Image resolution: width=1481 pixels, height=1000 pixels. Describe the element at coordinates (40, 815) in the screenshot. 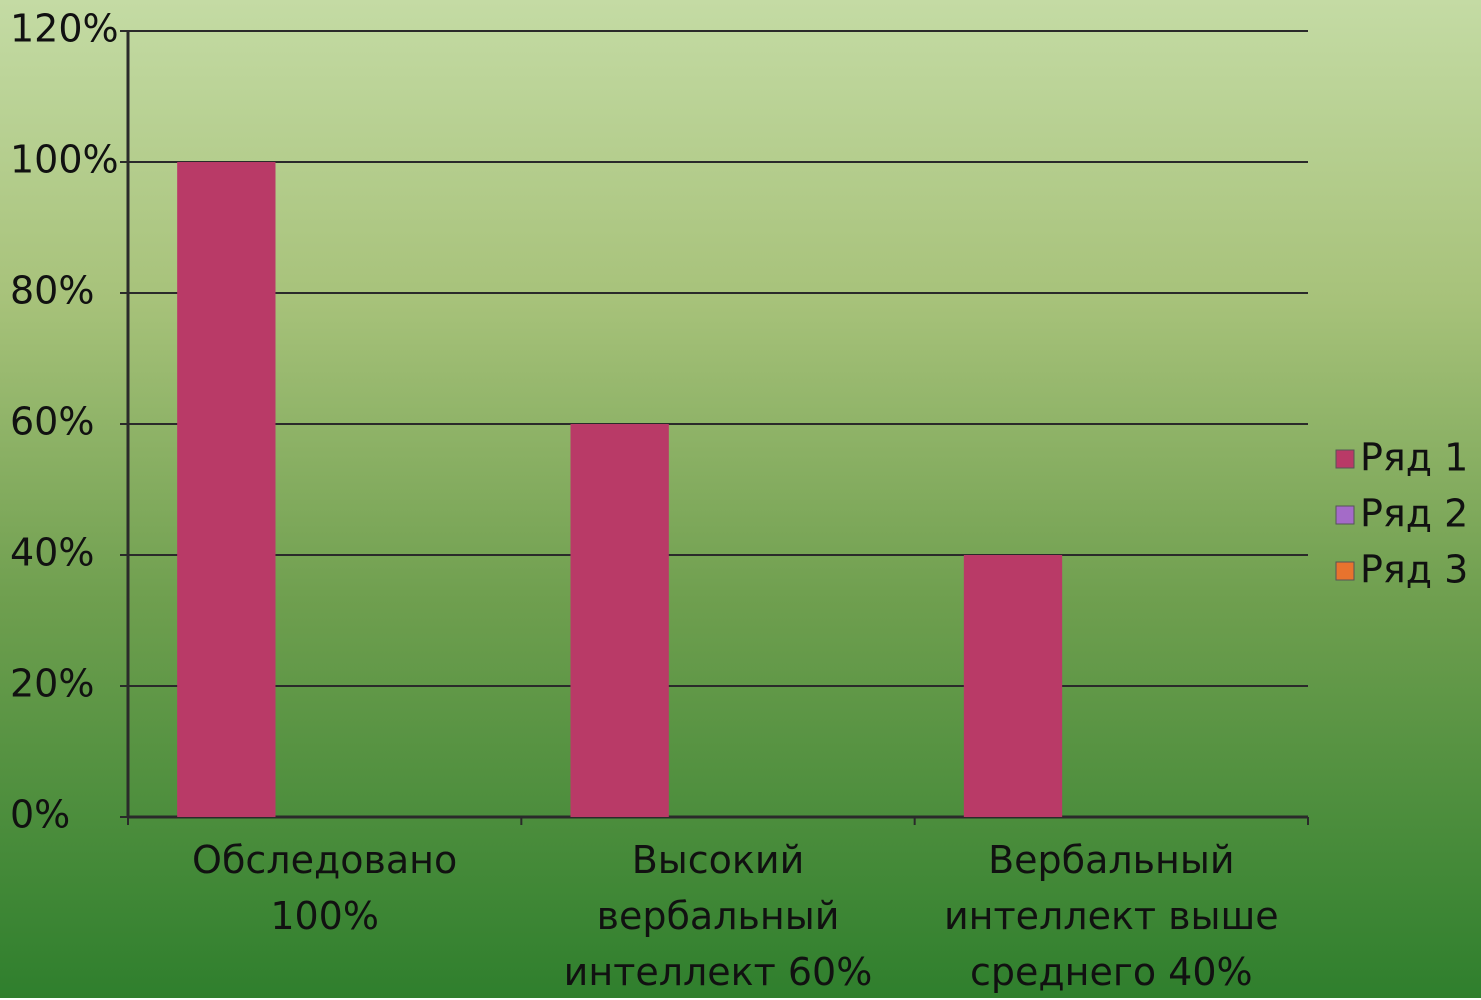

I see `y-tick-label: 0%` at that location.